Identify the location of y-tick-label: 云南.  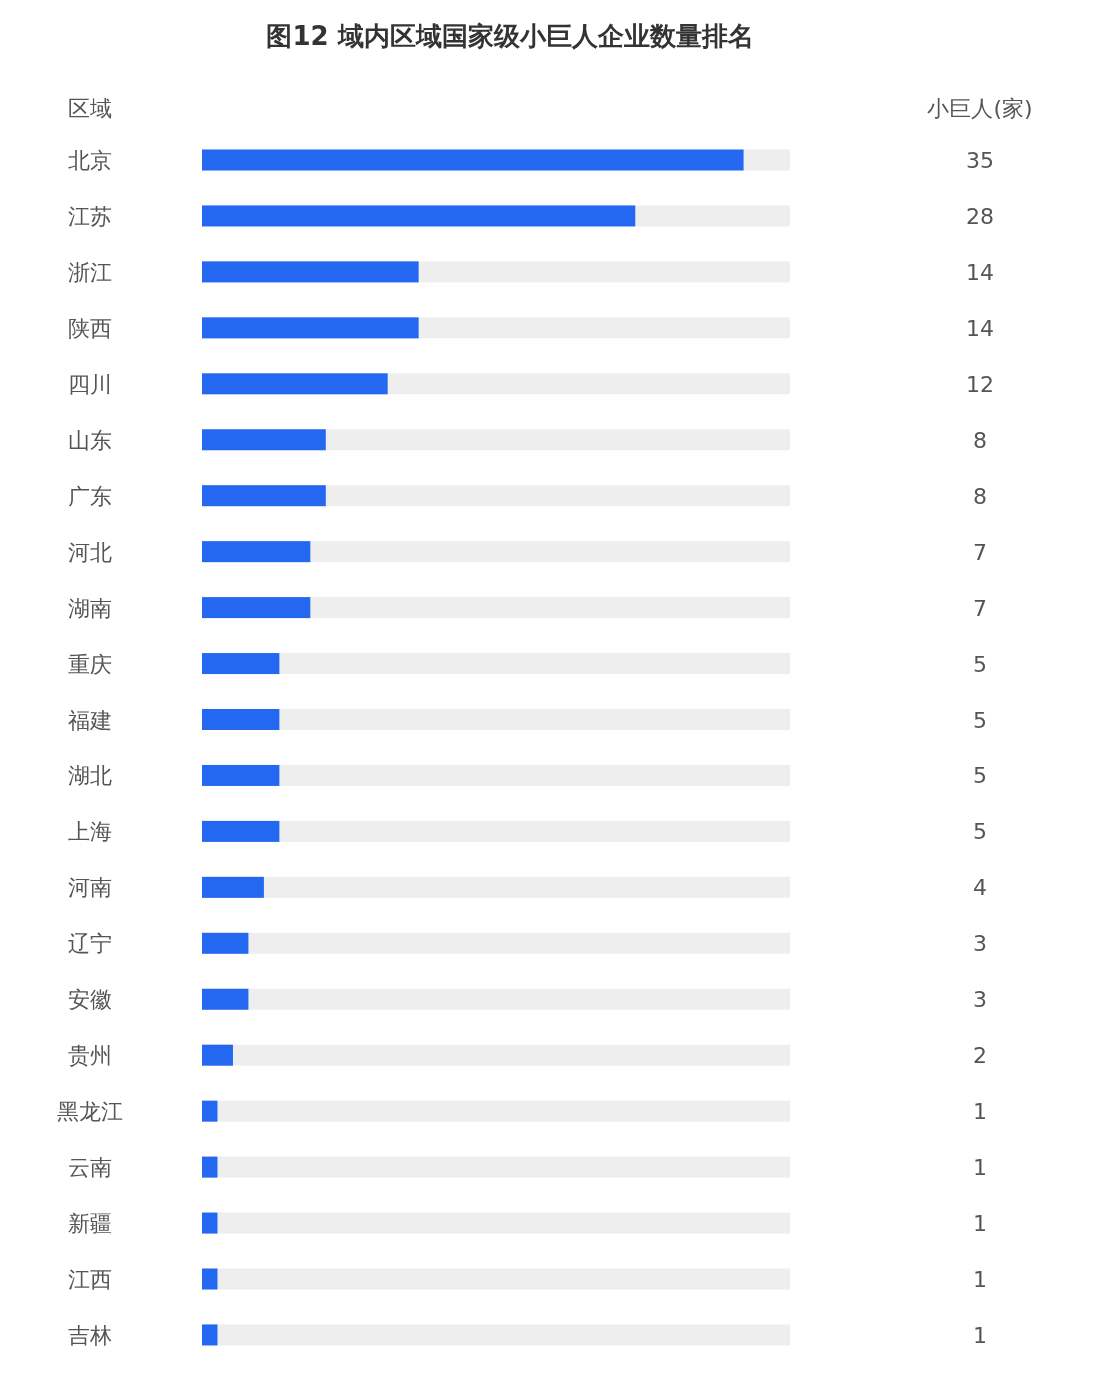
(90, 1168).